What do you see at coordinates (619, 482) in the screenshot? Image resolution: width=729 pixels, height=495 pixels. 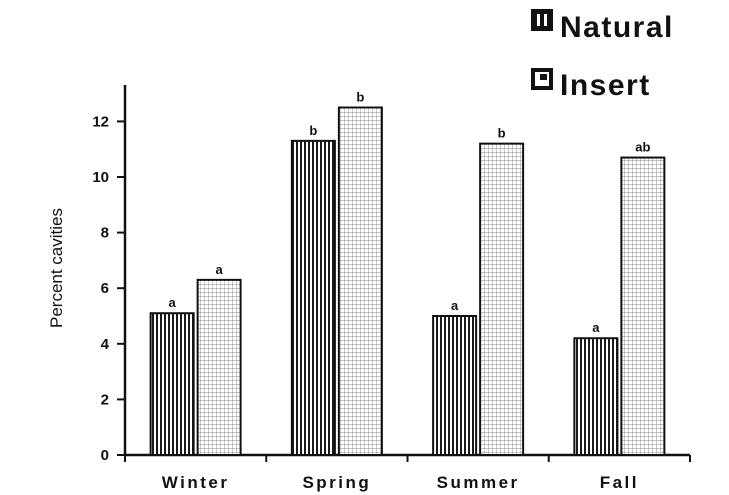 I see `x-tick-label: Fall` at bounding box center [619, 482].